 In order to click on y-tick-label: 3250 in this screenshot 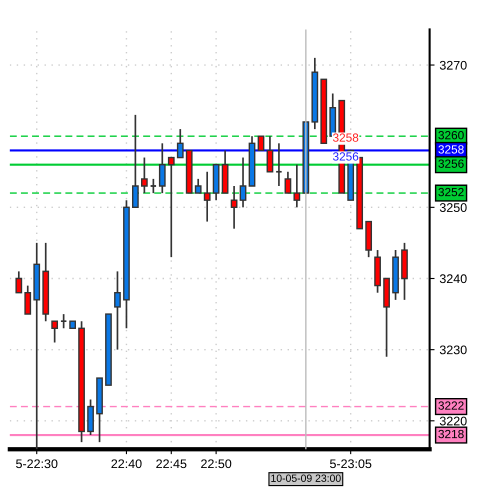, I will do `click(453, 207)`.